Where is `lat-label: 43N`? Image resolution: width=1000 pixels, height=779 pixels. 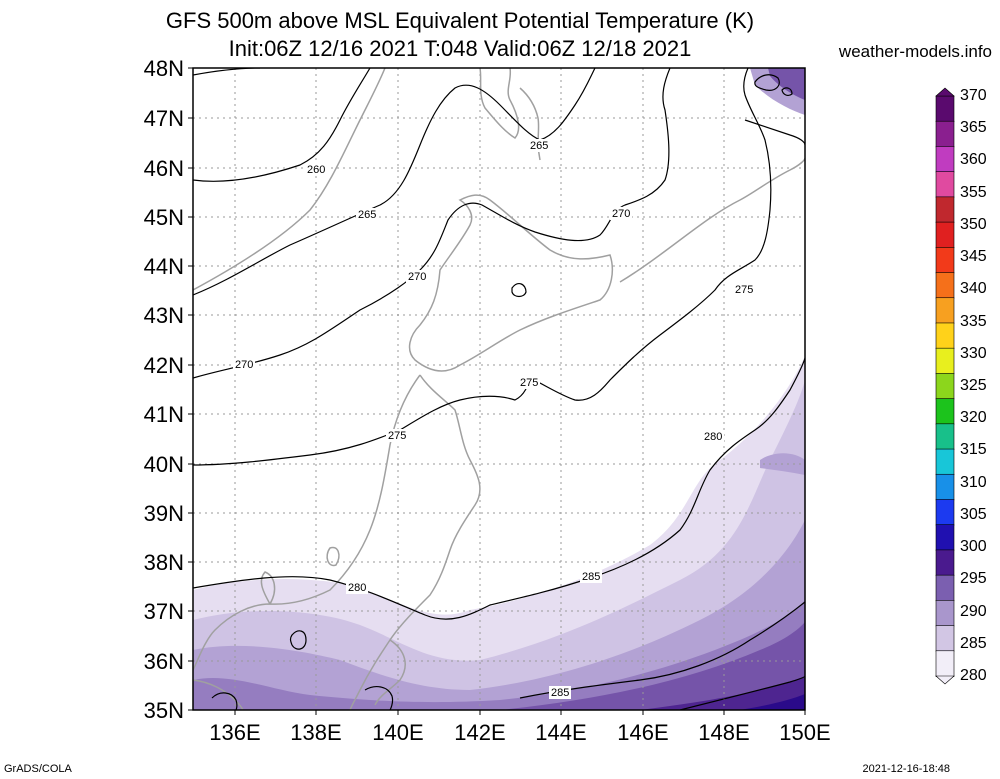
lat-label: 43N is located at coordinates (163, 315).